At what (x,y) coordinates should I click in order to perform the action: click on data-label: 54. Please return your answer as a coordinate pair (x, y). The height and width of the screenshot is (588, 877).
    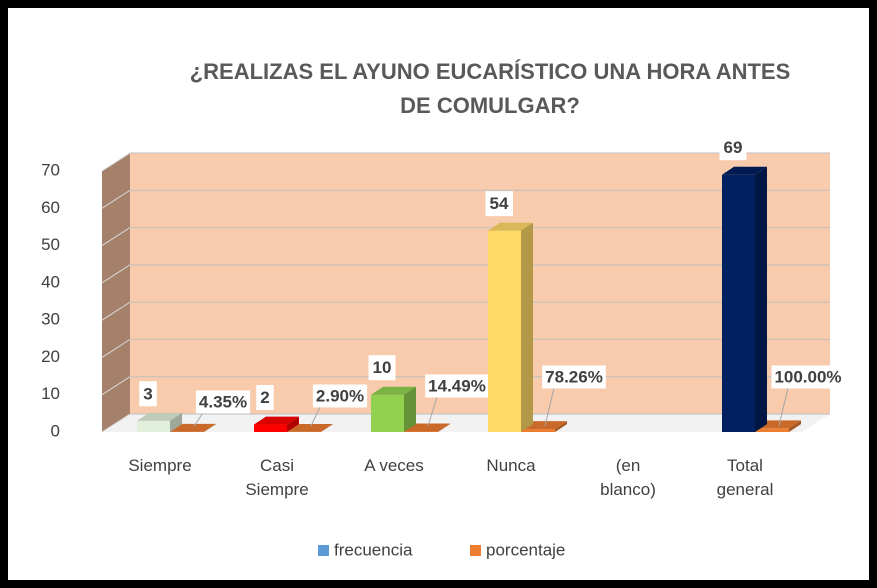
    Looking at the image, I should click on (499, 203).